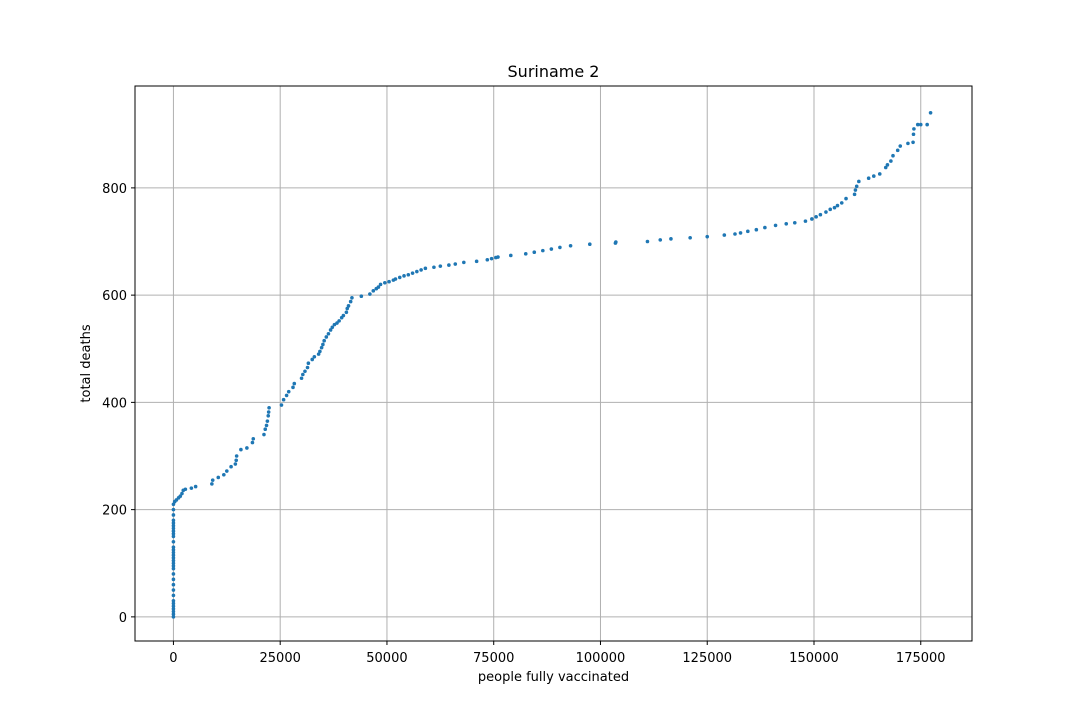 The height and width of the screenshot is (720, 1080). What do you see at coordinates (114, 403) in the screenshot?
I see `y-tick-label: 400` at bounding box center [114, 403].